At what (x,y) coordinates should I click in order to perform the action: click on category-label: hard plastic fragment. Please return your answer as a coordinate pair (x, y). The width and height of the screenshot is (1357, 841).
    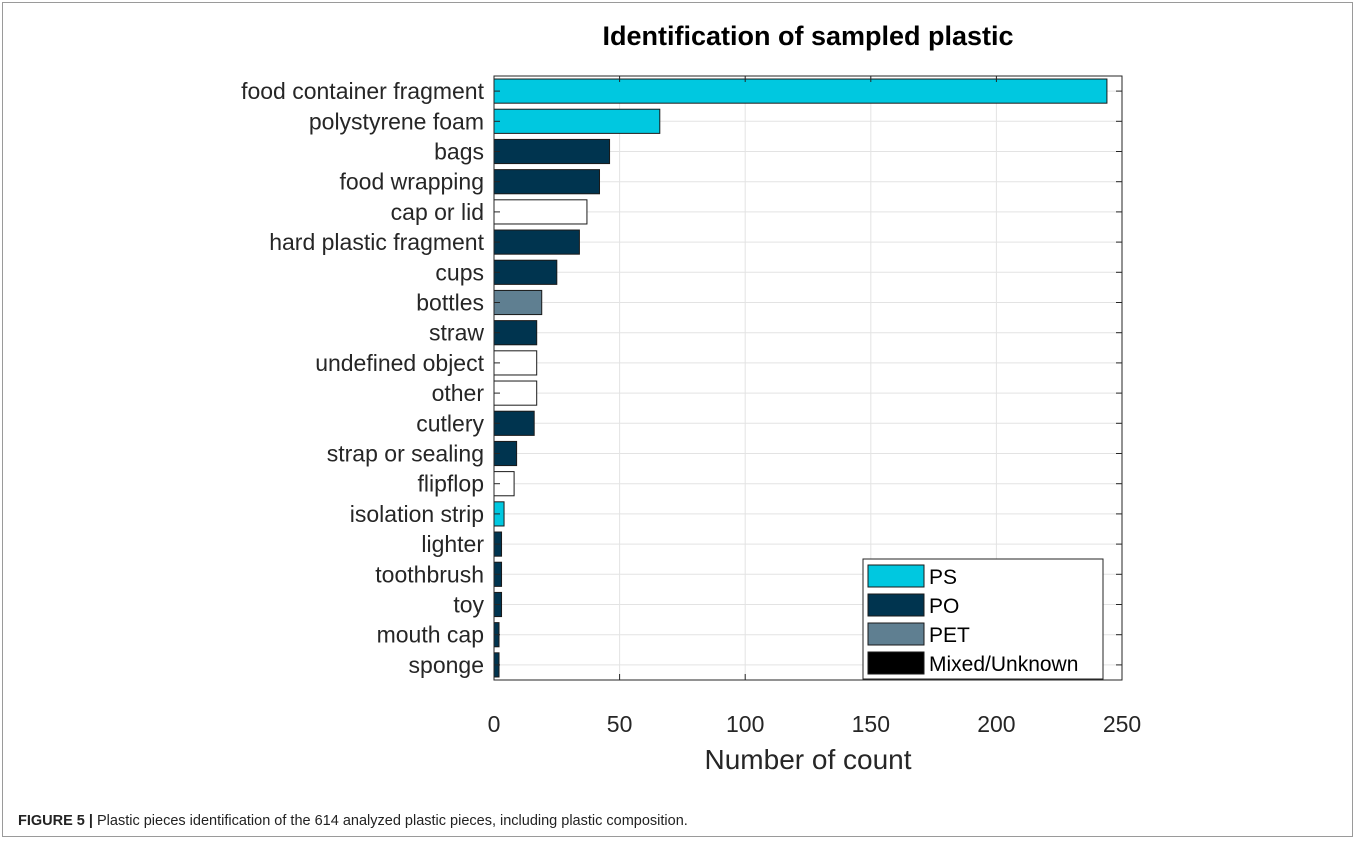
    Looking at the image, I should click on (376, 242).